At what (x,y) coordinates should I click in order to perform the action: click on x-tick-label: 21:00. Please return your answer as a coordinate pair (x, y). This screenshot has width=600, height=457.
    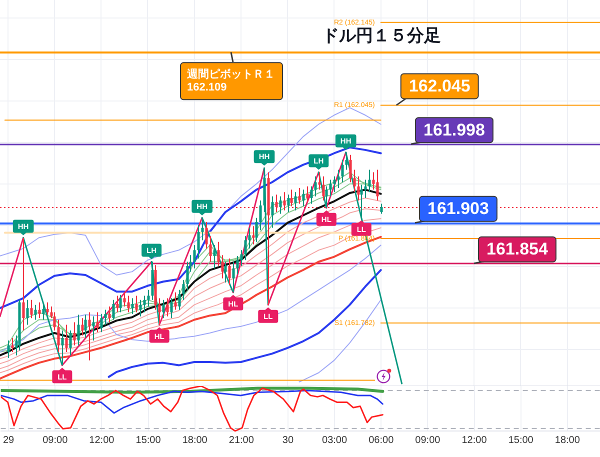
    Looking at the image, I should click on (241, 440).